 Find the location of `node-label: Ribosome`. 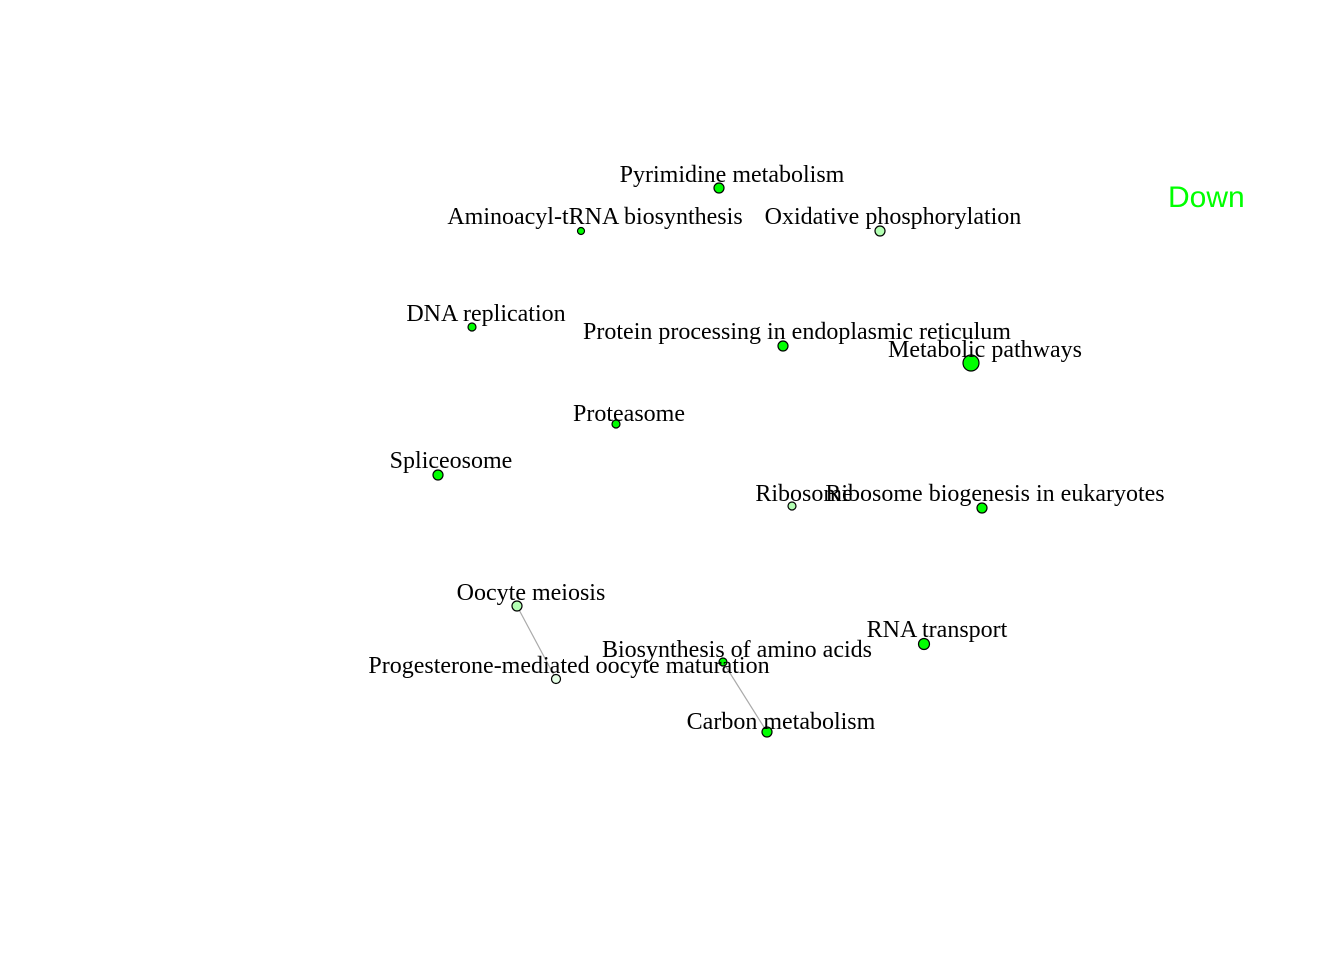

node-label: Ribosome is located at coordinates (803, 494).